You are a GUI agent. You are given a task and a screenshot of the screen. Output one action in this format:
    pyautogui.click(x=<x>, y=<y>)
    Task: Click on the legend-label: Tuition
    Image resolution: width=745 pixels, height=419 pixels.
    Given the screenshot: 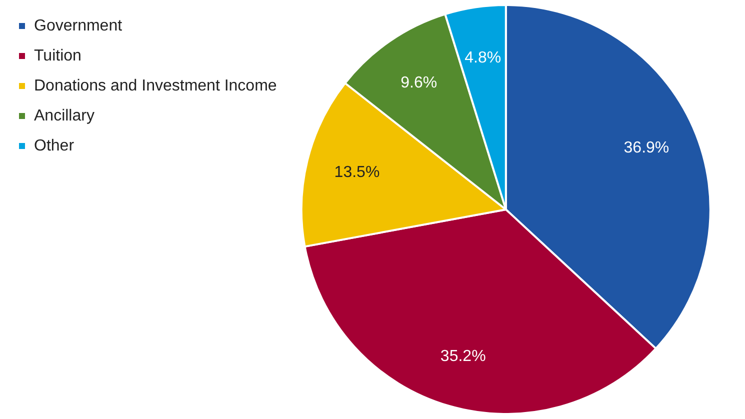 What is the action you would take?
    pyautogui.click(x=58, y=55)
    